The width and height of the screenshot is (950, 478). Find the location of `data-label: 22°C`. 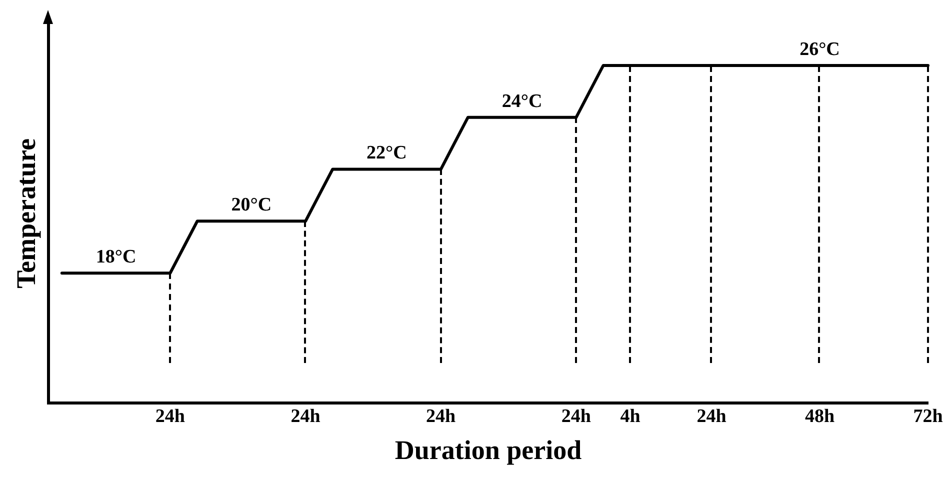

data-label: 22°C is located at coordinates (386, 153).